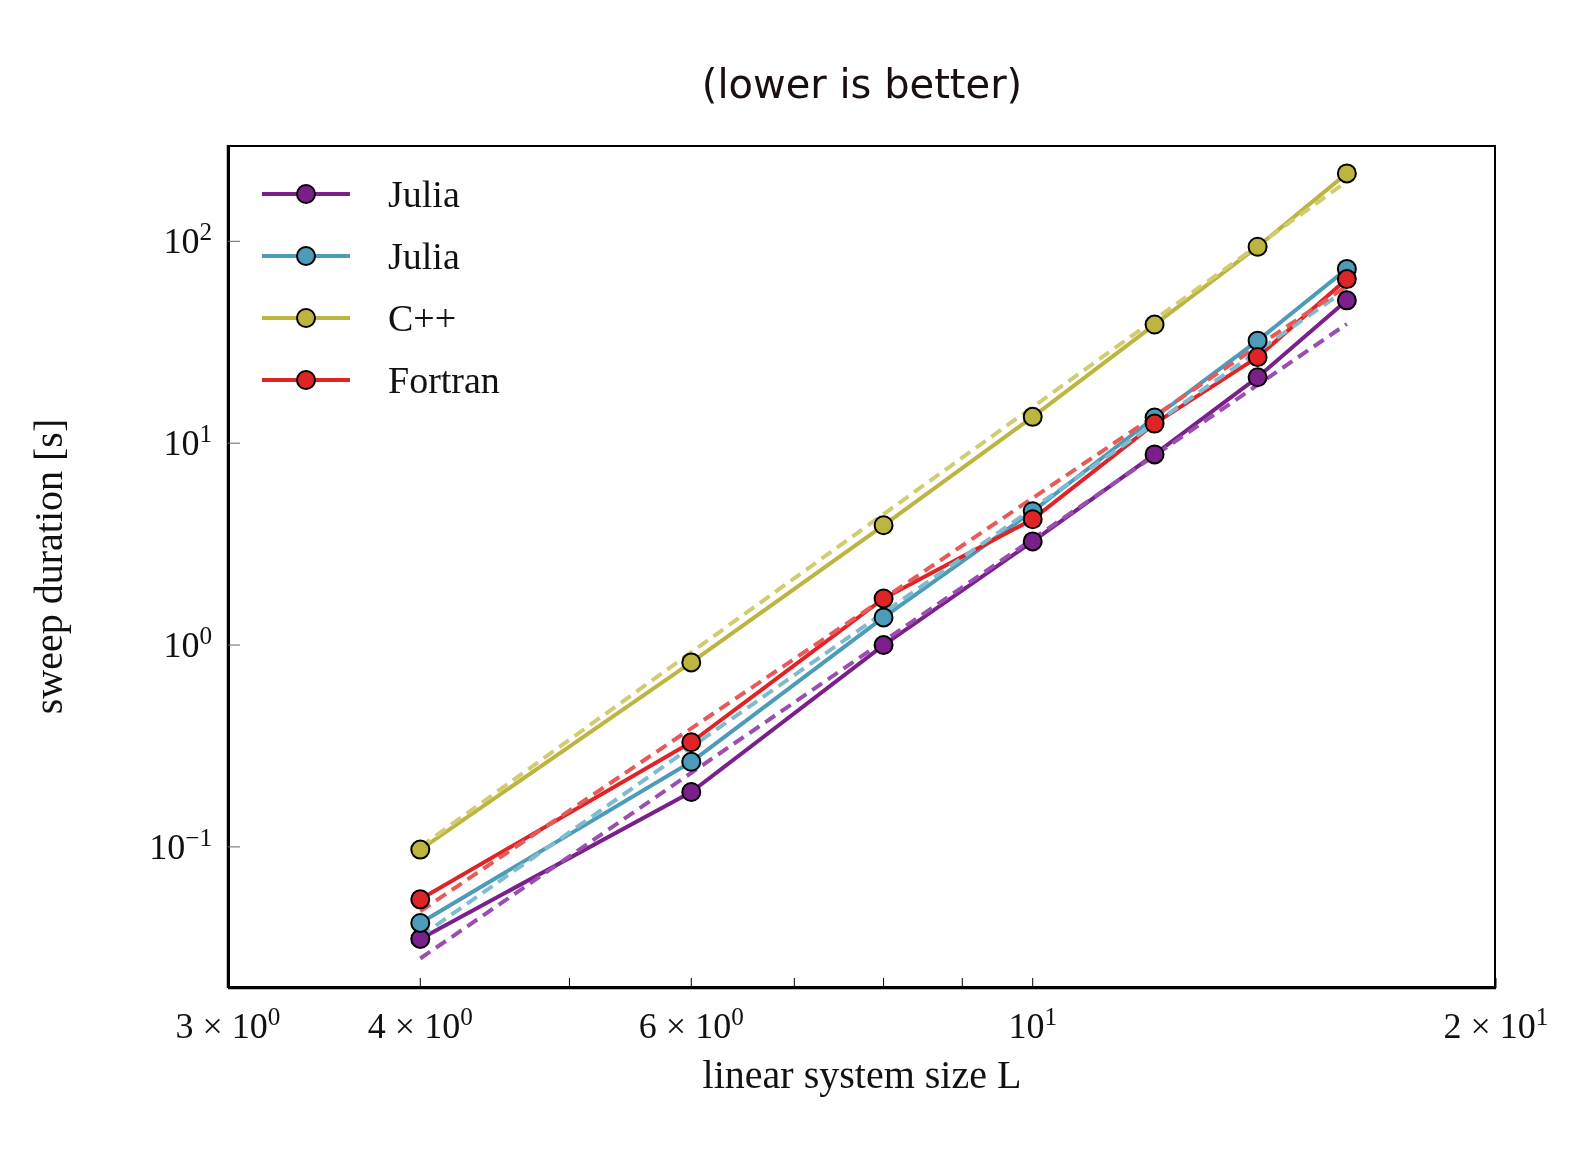  I want to click on x-tick-label: 6 × 10$^{0}$, so click(691, 1024).